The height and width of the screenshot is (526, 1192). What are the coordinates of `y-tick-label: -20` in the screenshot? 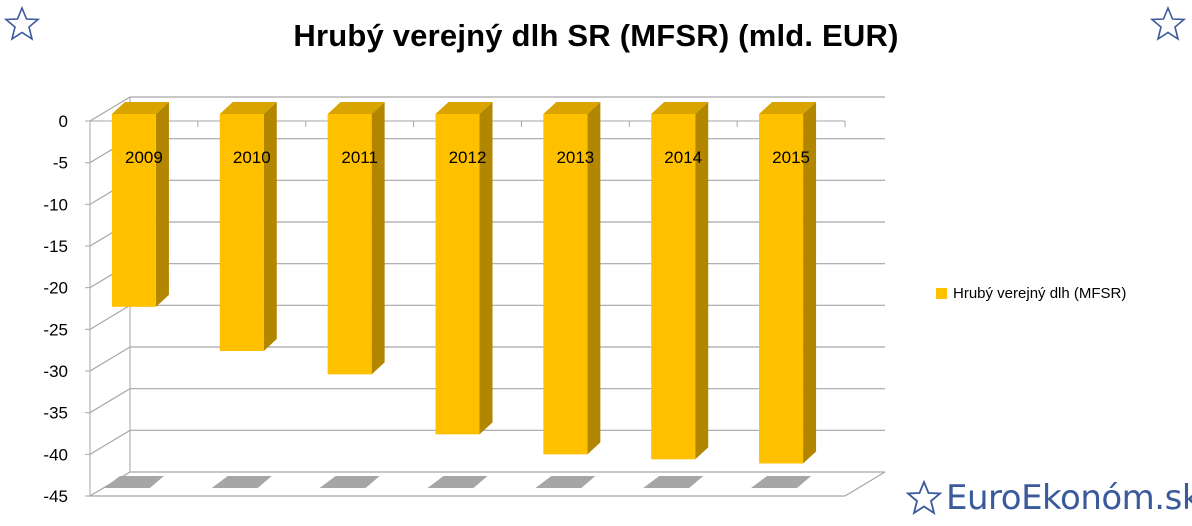 It's located at (55, 288).